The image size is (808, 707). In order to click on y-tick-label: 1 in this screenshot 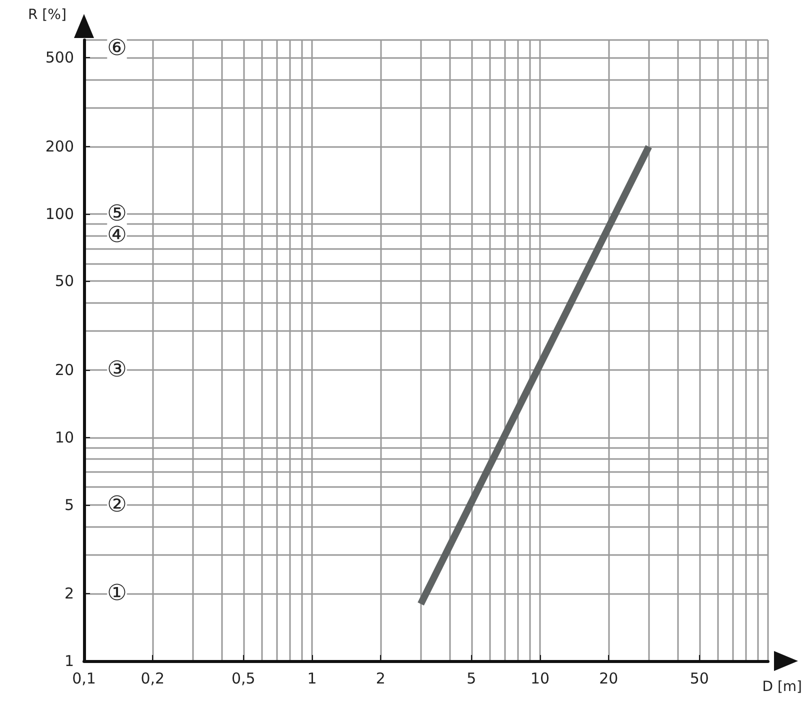, I will do `click(69, 661)`.